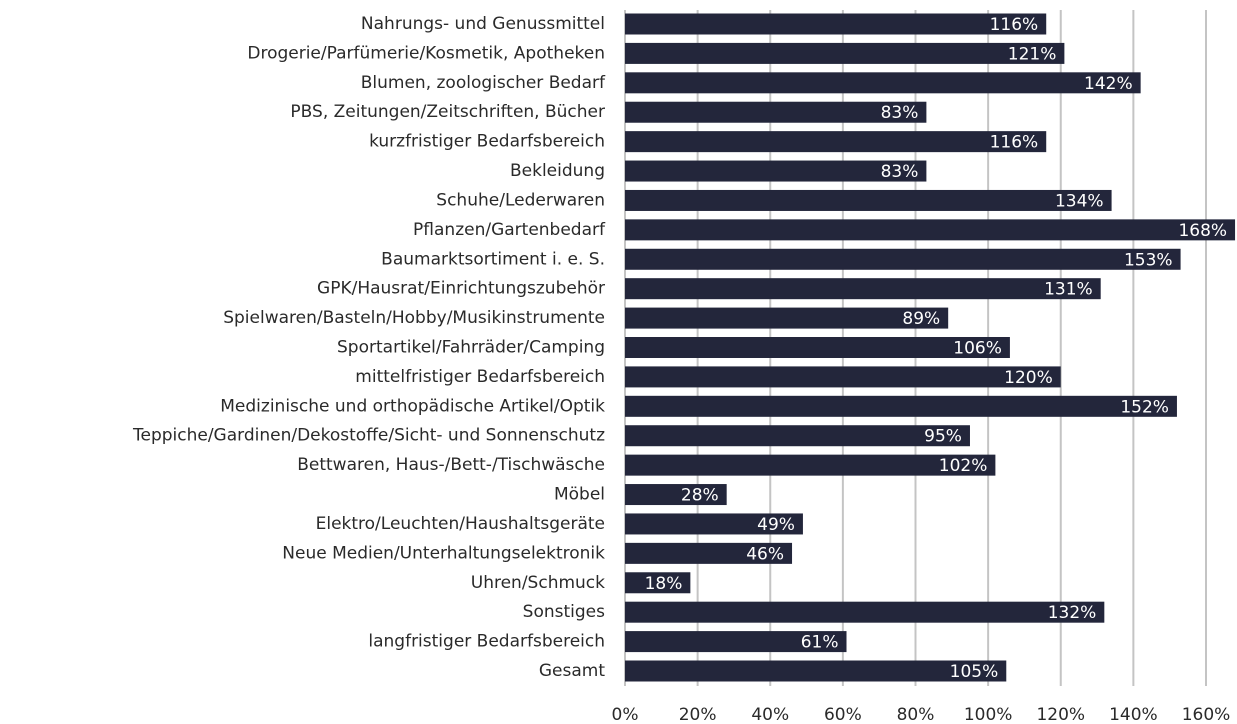 The height and width of the screenshot is (724, 1237). What do you see at coordinates (483, 83) in the screenshot?
I see `category-label: Blumen, zoologischer Bedarf` at bounding box center [483, 83].